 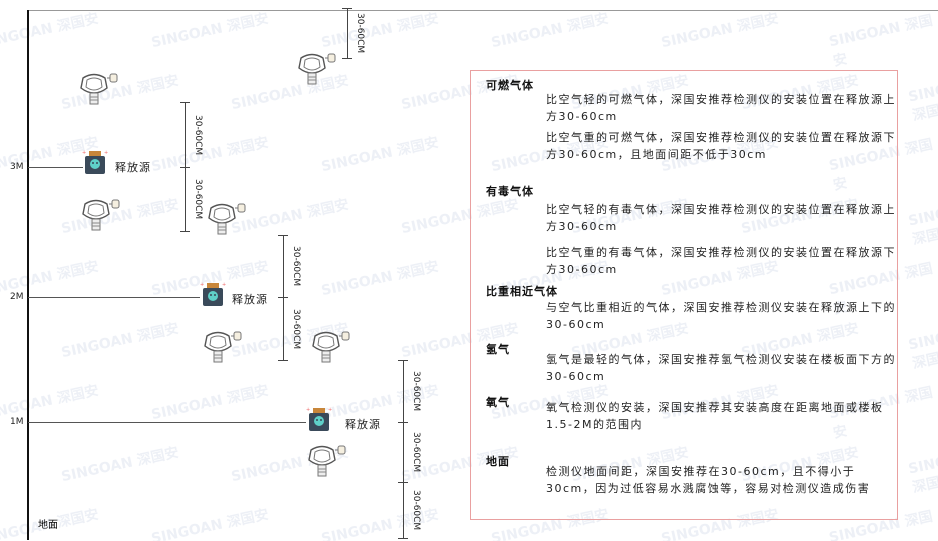 What do you see at coordinates (510, 191) in the screenshot?
I see `section-title: 有毒气体` at bounding box center [510, 191].